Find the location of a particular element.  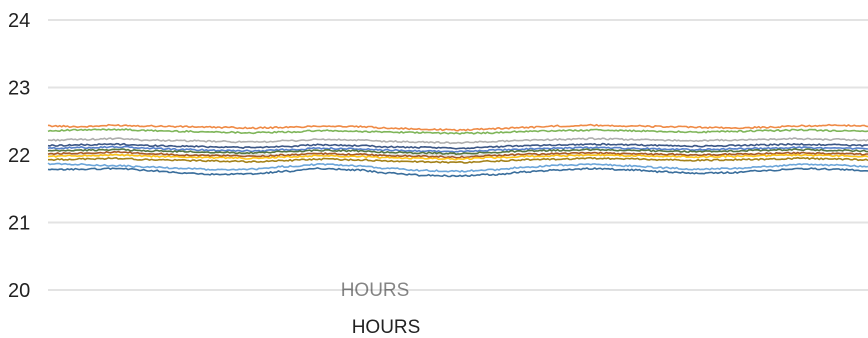

y-tick-label: 24 is located at coordinates (19, 21).